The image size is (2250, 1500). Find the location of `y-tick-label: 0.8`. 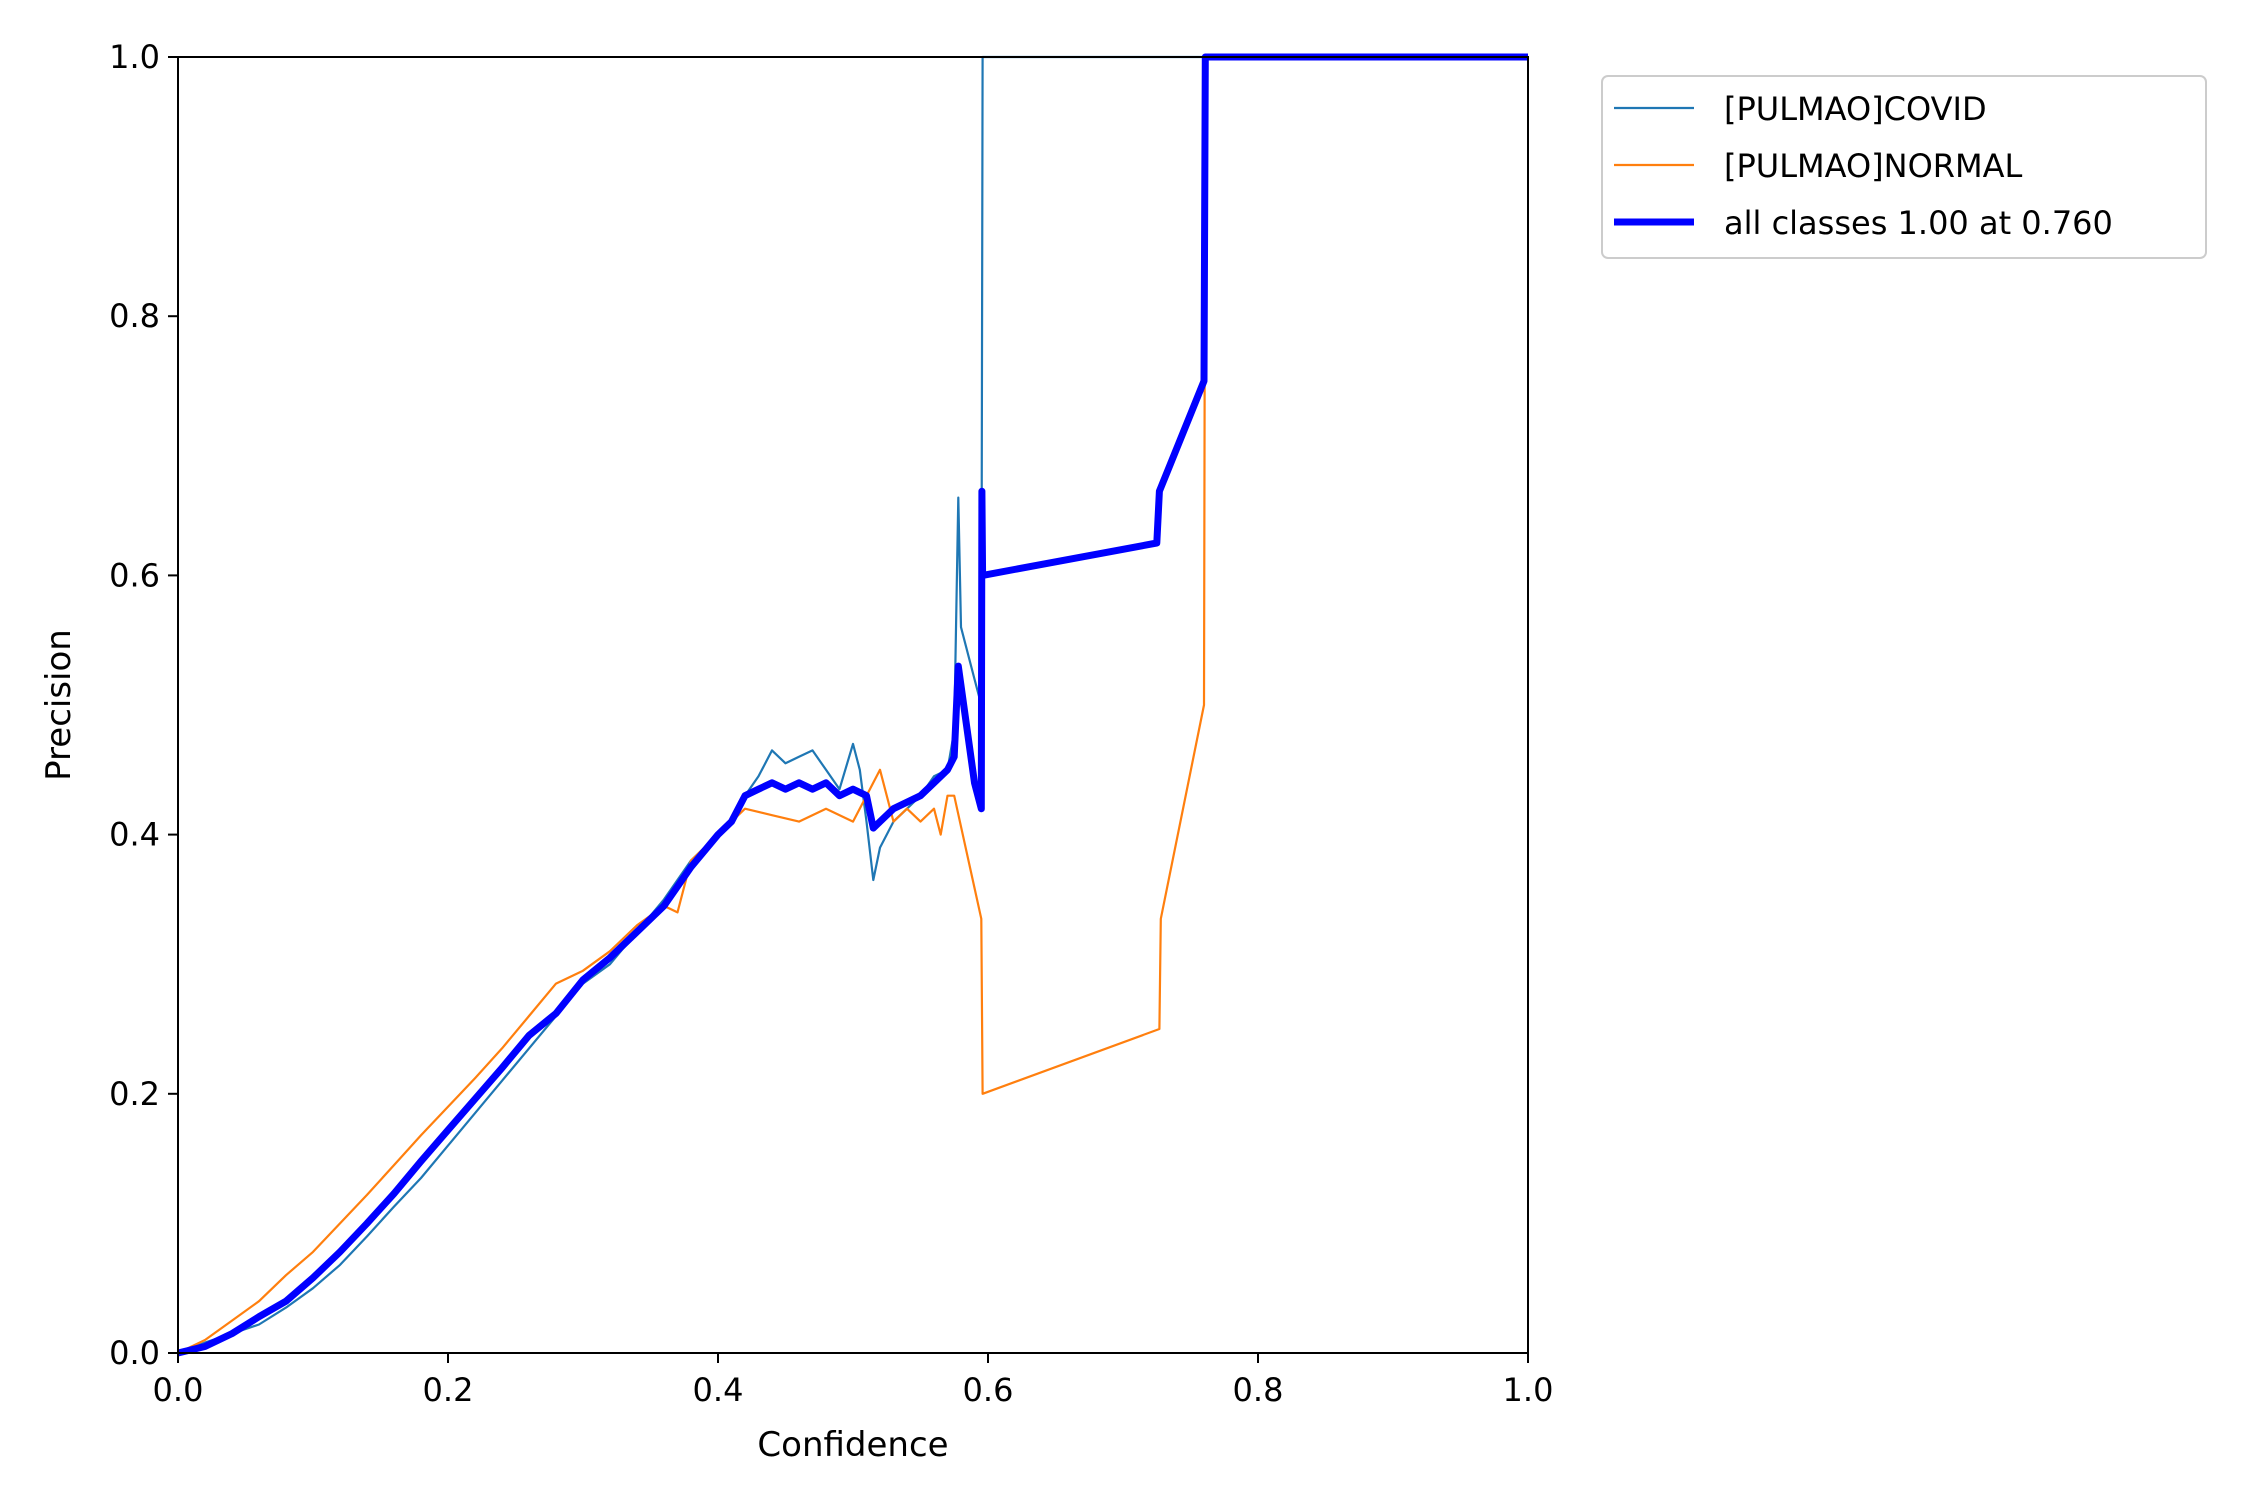

y-tick-label: 0.8 is located at coordinates (134, 316).